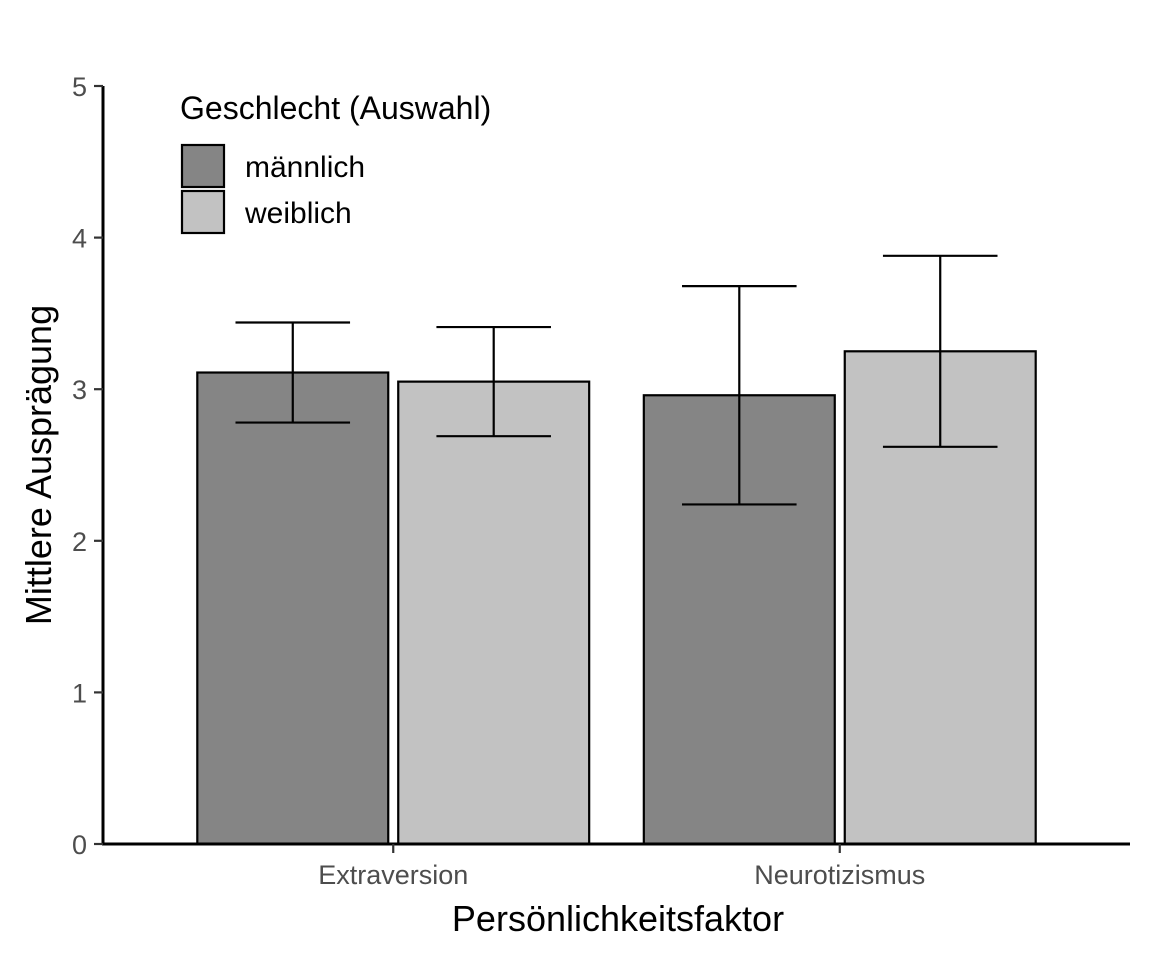  I want to click on y-tick-label: 5, so click(79, 87).